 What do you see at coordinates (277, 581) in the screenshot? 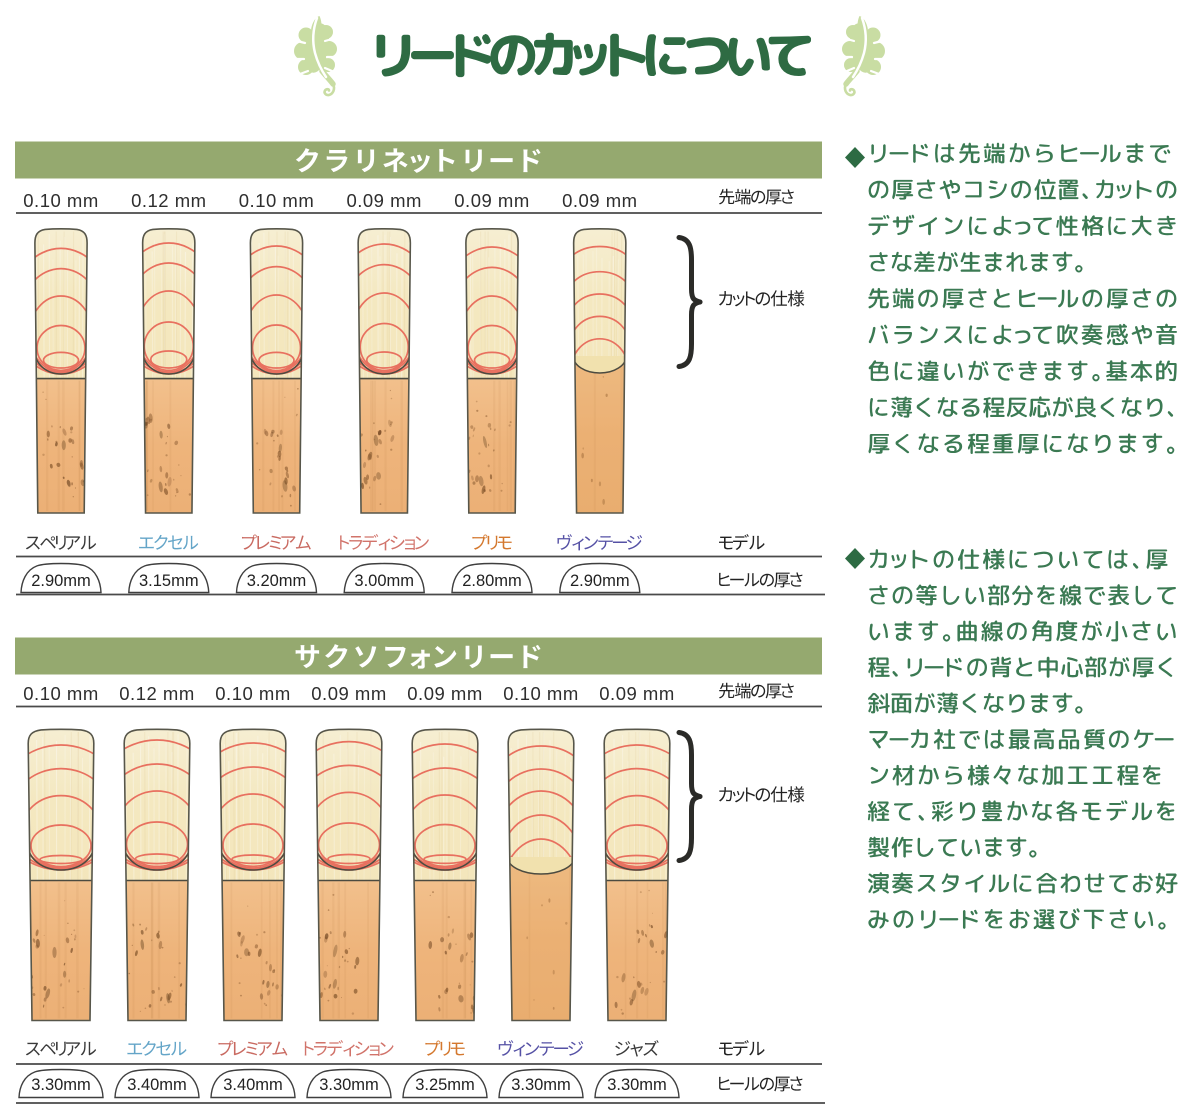
I see `svg-text: 3.20mm` at bounding box center [277, 581].